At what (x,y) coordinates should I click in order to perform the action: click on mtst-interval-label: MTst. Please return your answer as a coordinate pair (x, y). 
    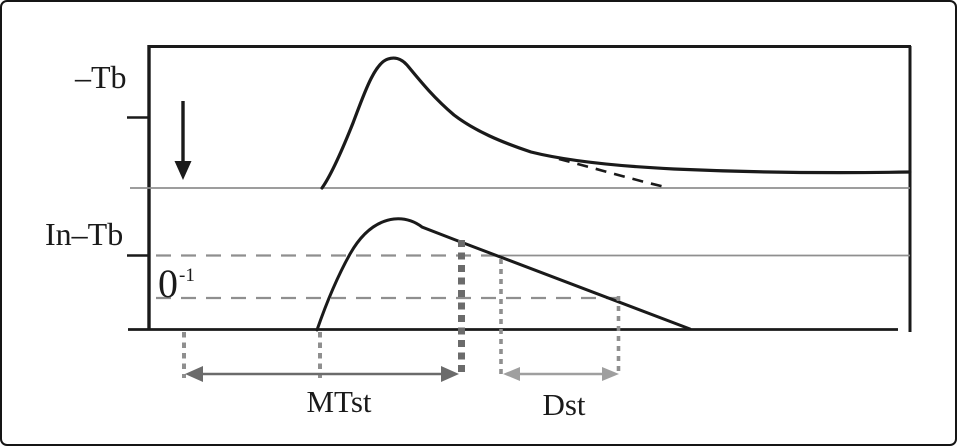
    Looking at the image, I should click on (339, 401).